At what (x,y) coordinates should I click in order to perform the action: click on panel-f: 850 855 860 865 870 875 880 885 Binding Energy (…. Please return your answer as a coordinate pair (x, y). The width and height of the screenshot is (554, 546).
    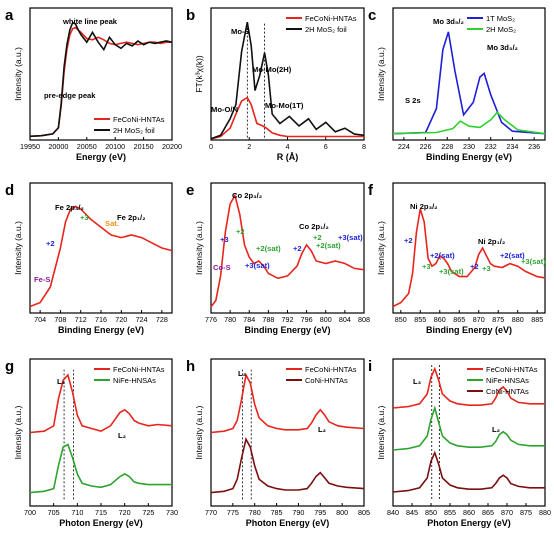
    Looking at the image, I should click on (457, 258).